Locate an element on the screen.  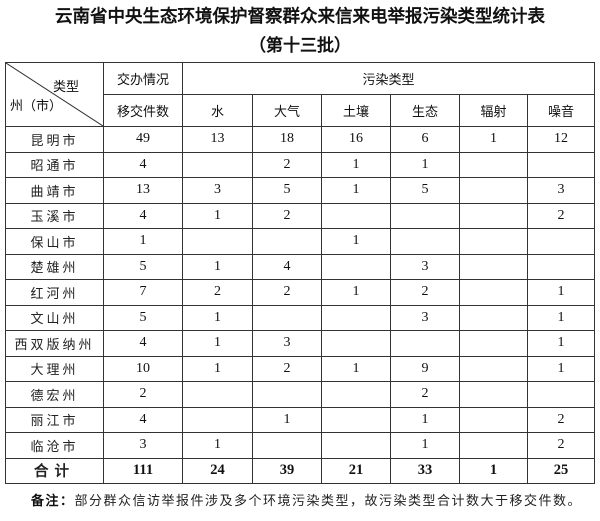
table-row: 玉溪市 4 1 2 2 is located at coordinates (300, 215).